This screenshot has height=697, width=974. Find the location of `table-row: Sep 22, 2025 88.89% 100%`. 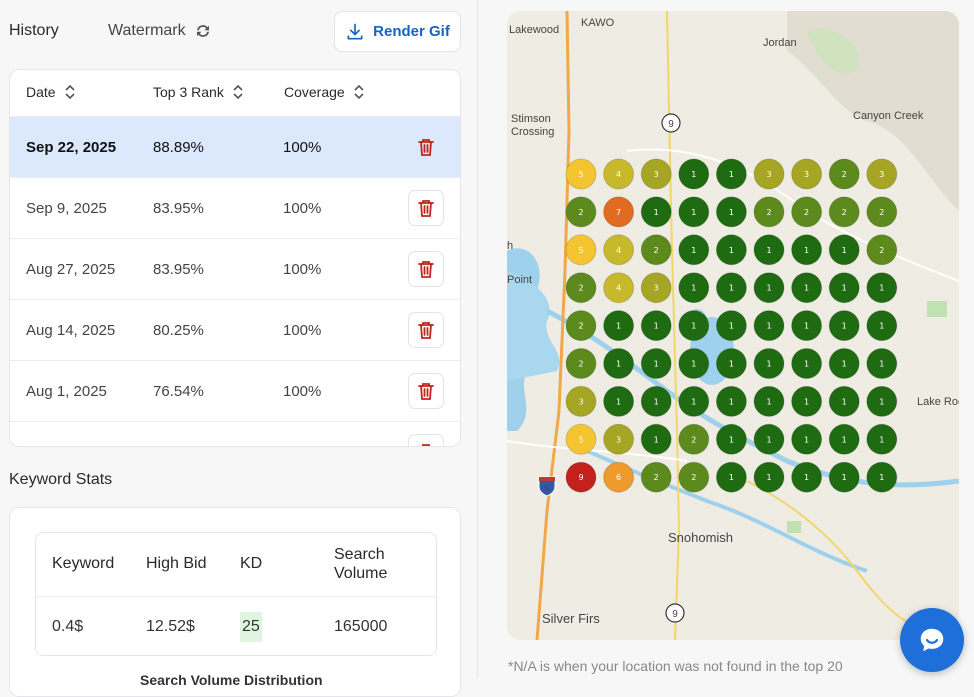

table-row: Sep 22, 2025 88.89% 100% is located at coordinates (235, 146).